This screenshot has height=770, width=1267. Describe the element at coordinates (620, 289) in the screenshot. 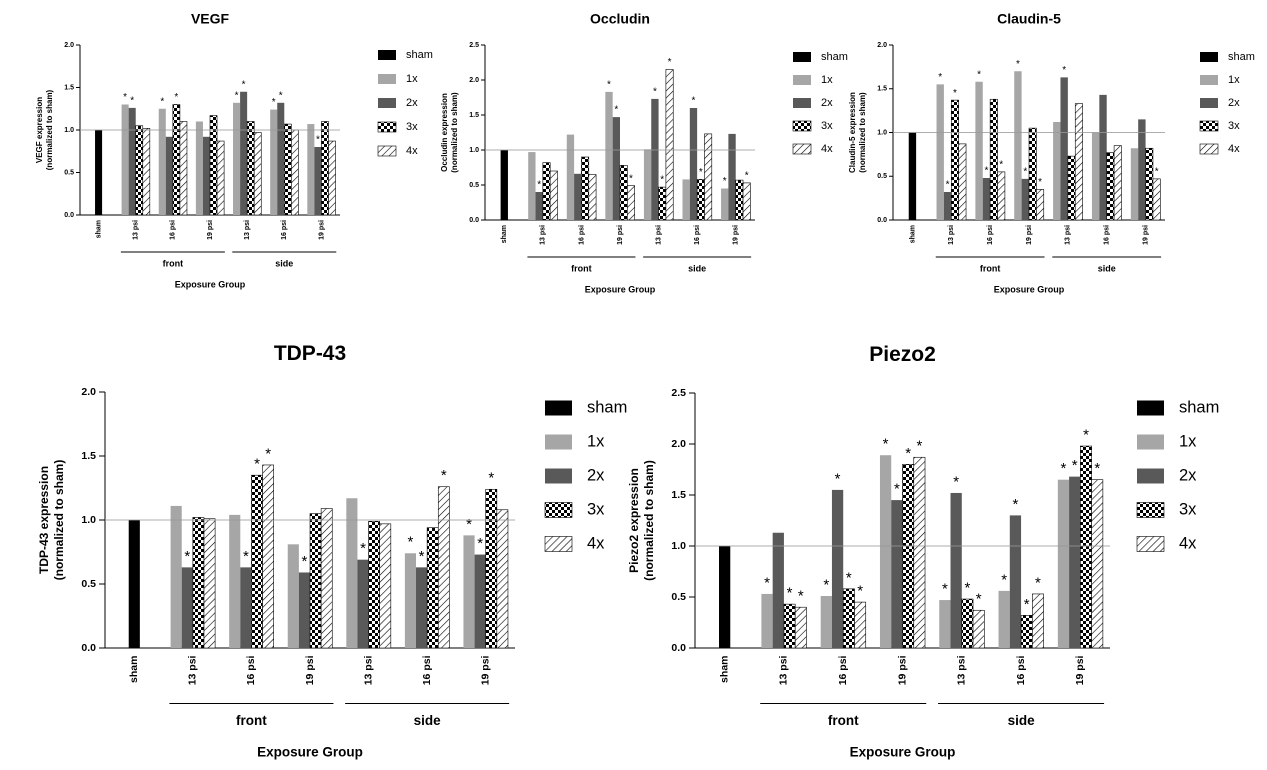

I see `x-axis-label: Exposure Group` at that location.